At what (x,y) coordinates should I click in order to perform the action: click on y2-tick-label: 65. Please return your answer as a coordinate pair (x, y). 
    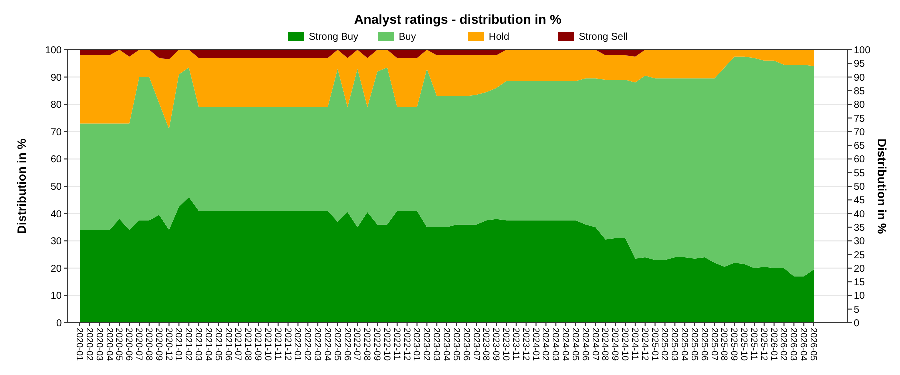
    Looking at the image, I should click on (860, 146).